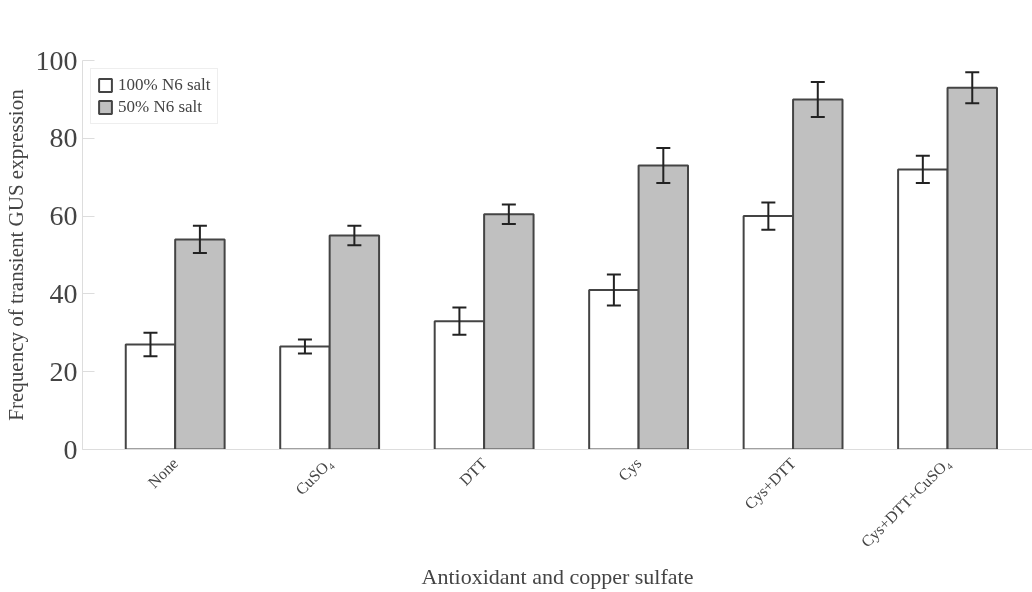  What do you see at coordinates (630, 469) in the screenshot?
I see `x-tick-label: Cys` at bounding box center [630, 469].